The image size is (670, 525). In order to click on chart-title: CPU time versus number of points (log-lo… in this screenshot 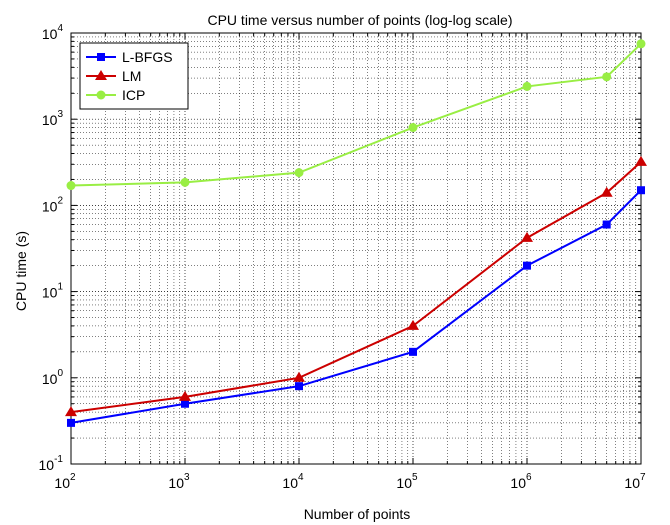, I will do `click(359, 20)`.